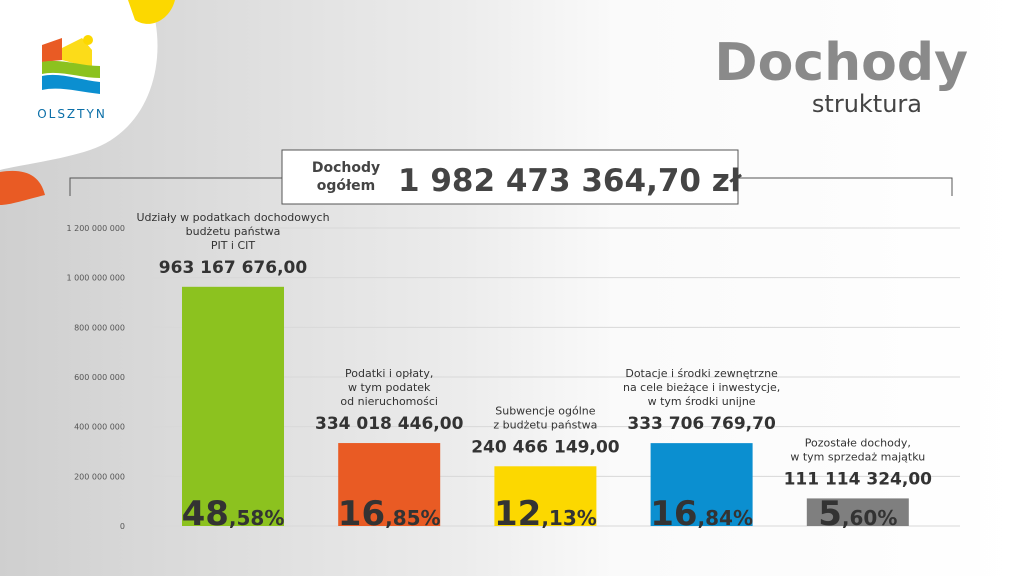 Image resolution: width=1024 pixels, height=576 pixels. I want to click on value-label: 334 018 446,00, so click(389, 424).